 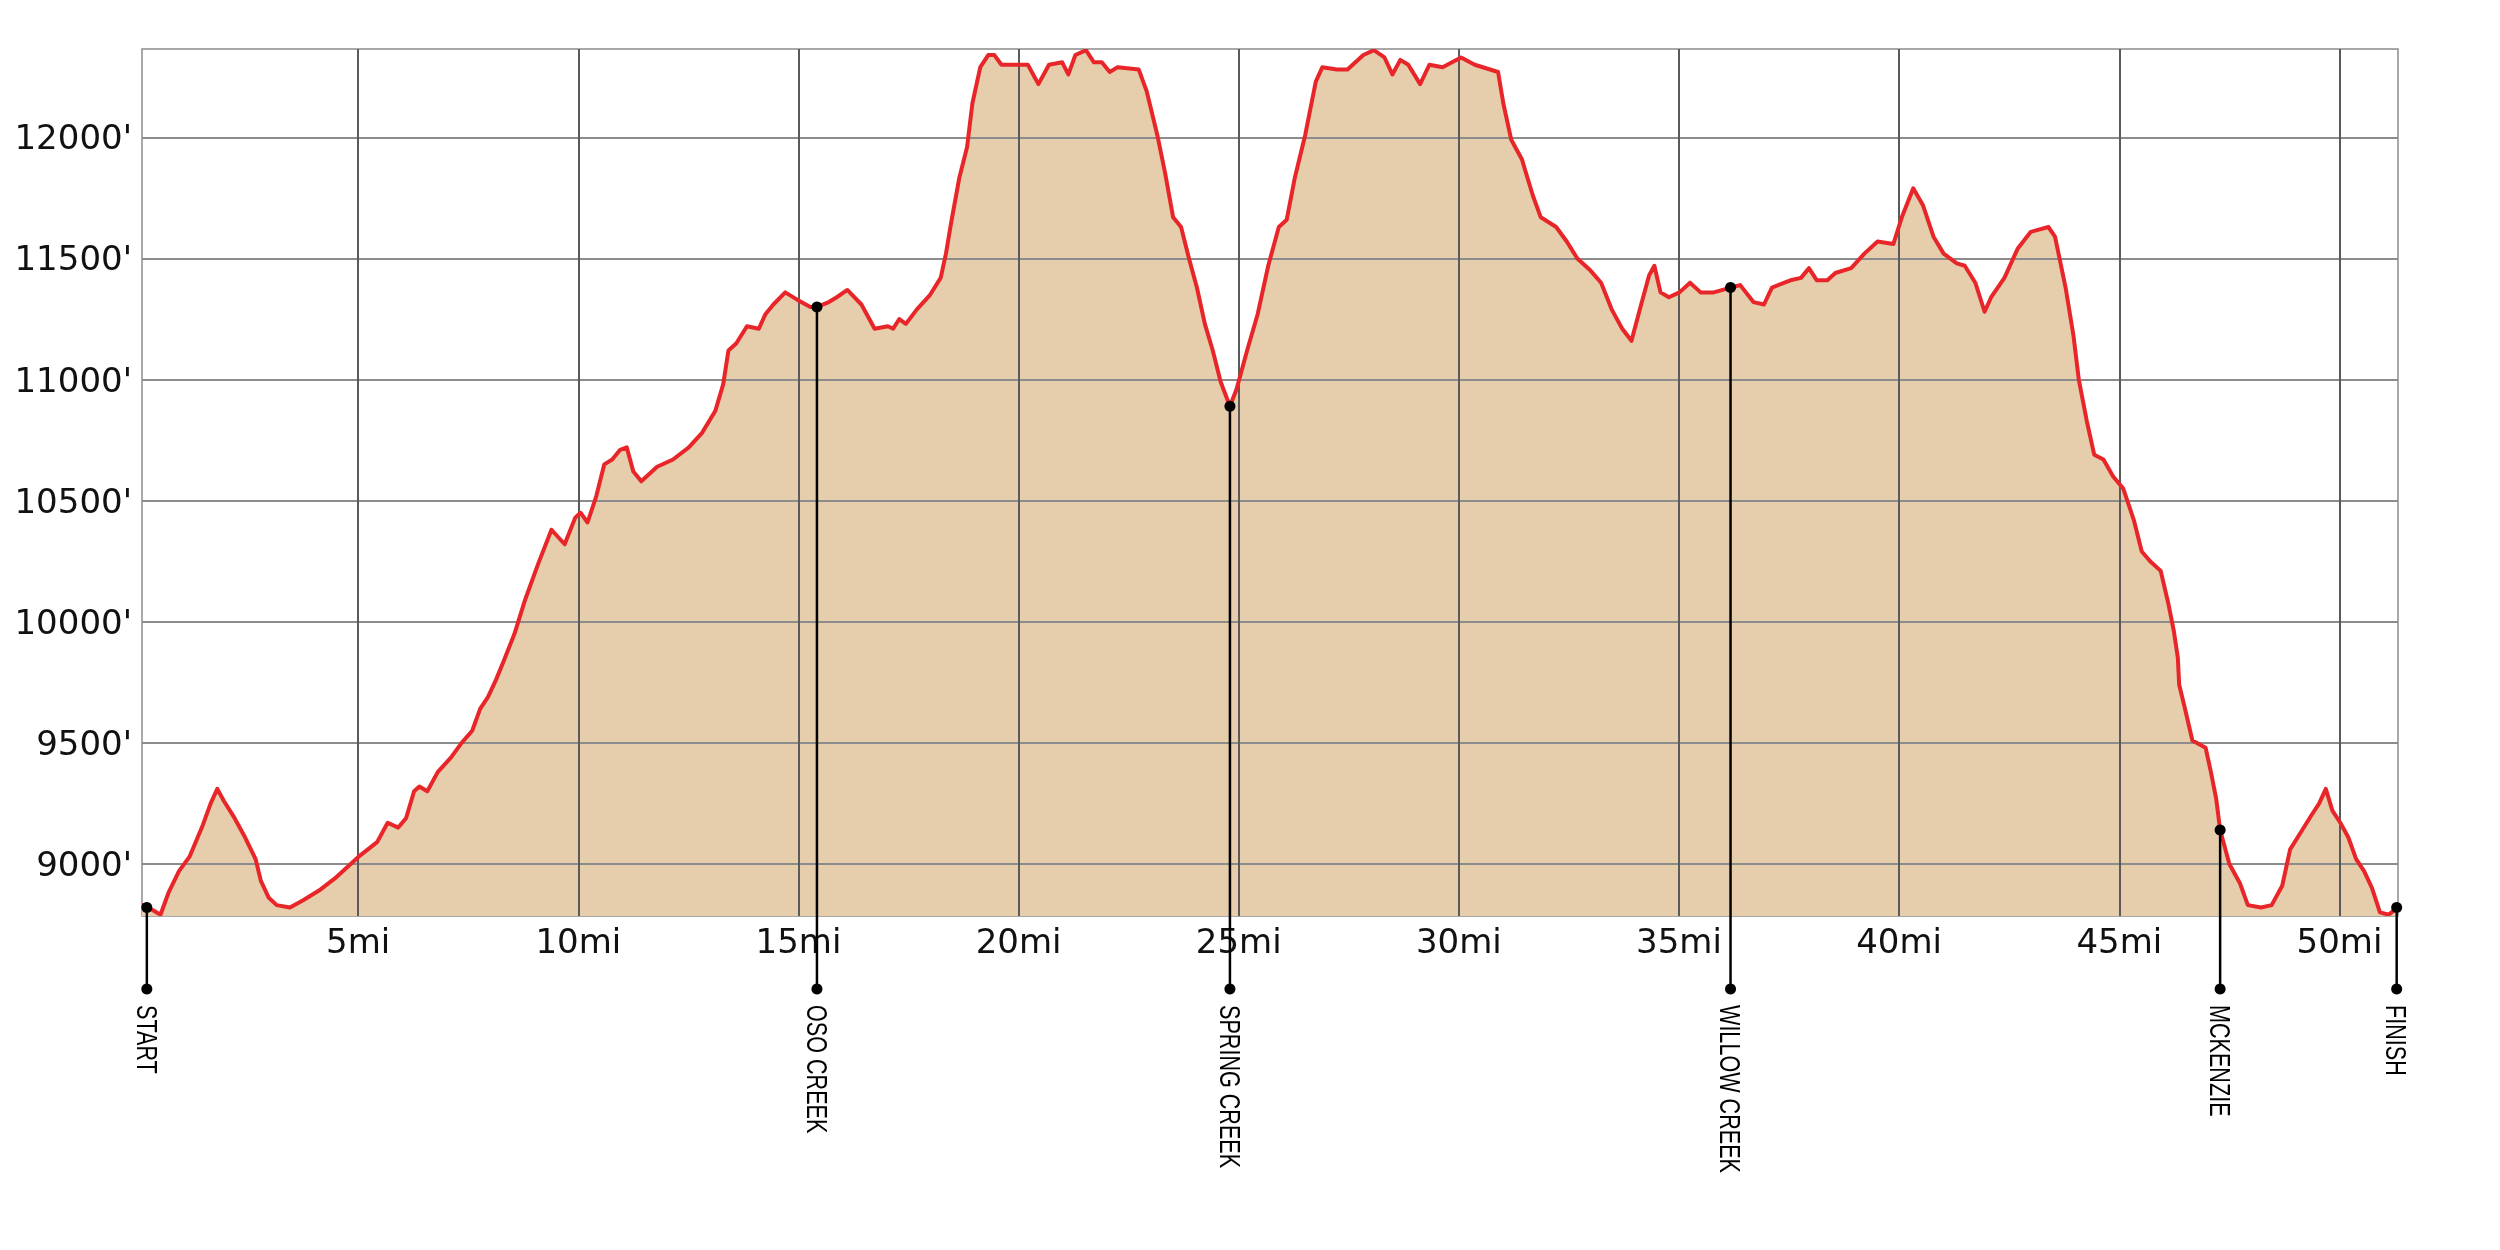 What do you see at coordinates (1018, 941) in the screenshot?
I see `x-tick-label: 20mi` at bounding box center [1018, 941].